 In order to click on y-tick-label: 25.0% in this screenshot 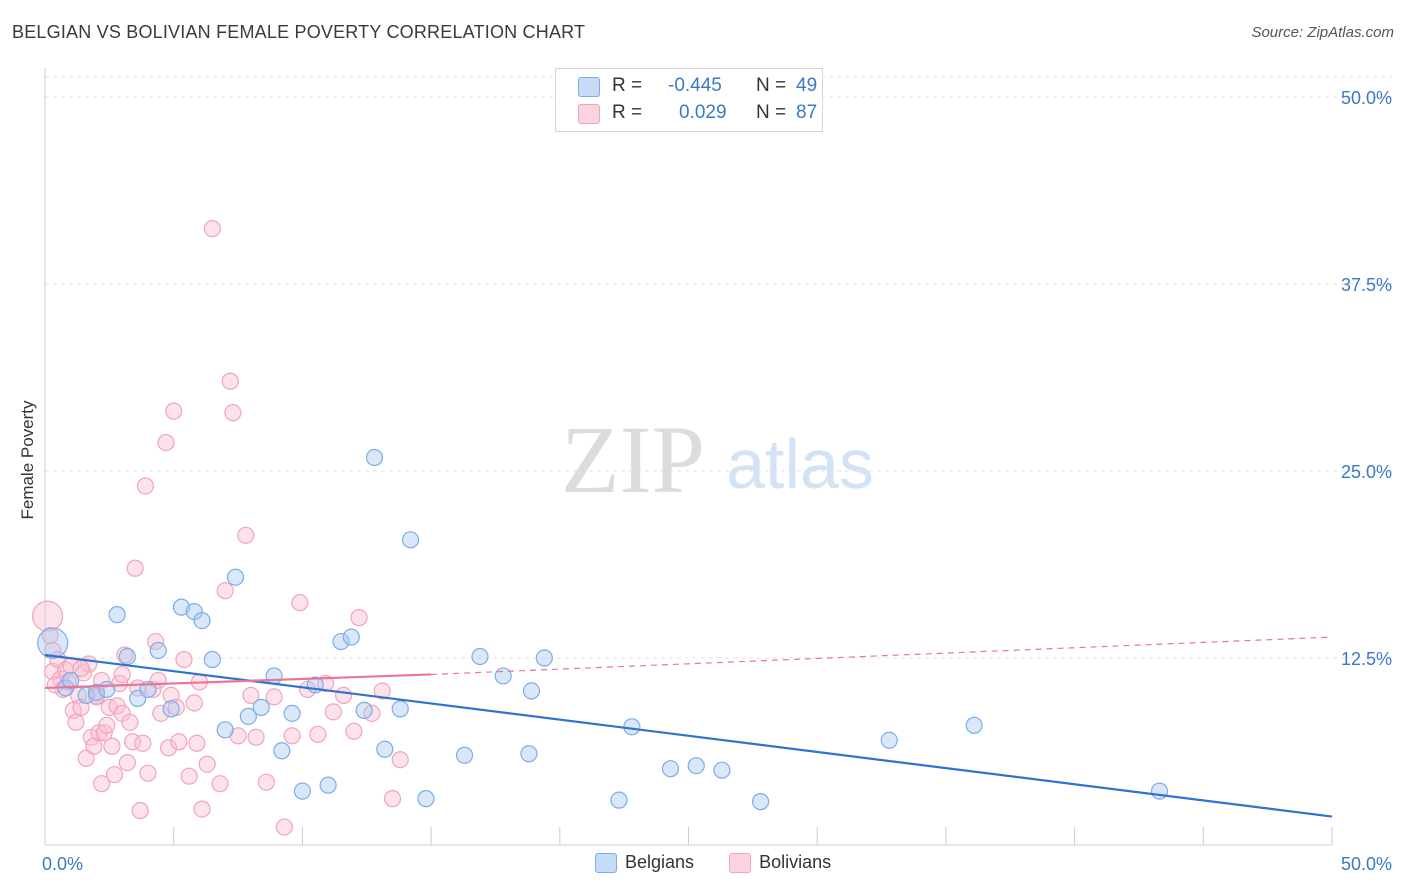, I will do `click(1366, 472)`.